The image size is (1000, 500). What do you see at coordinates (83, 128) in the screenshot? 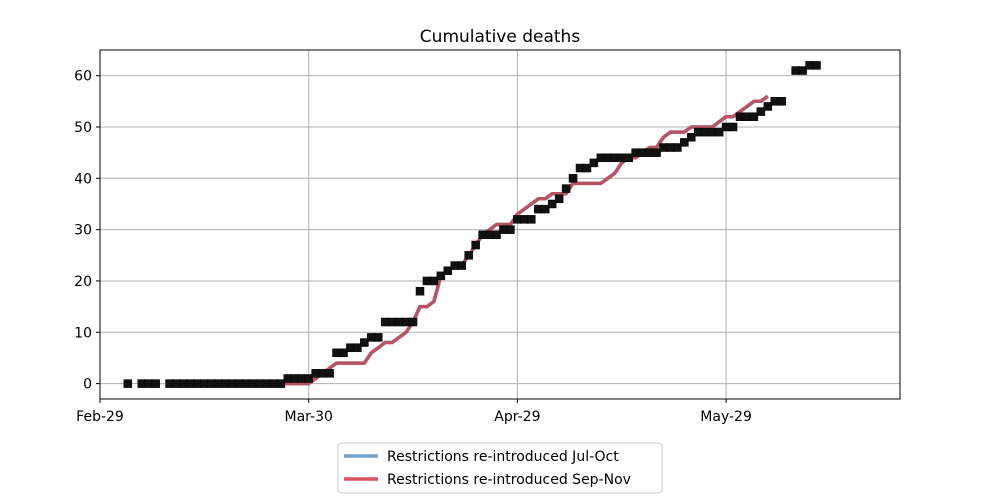
I see `y-tick-label: 50` at bounding box center [83, 128].